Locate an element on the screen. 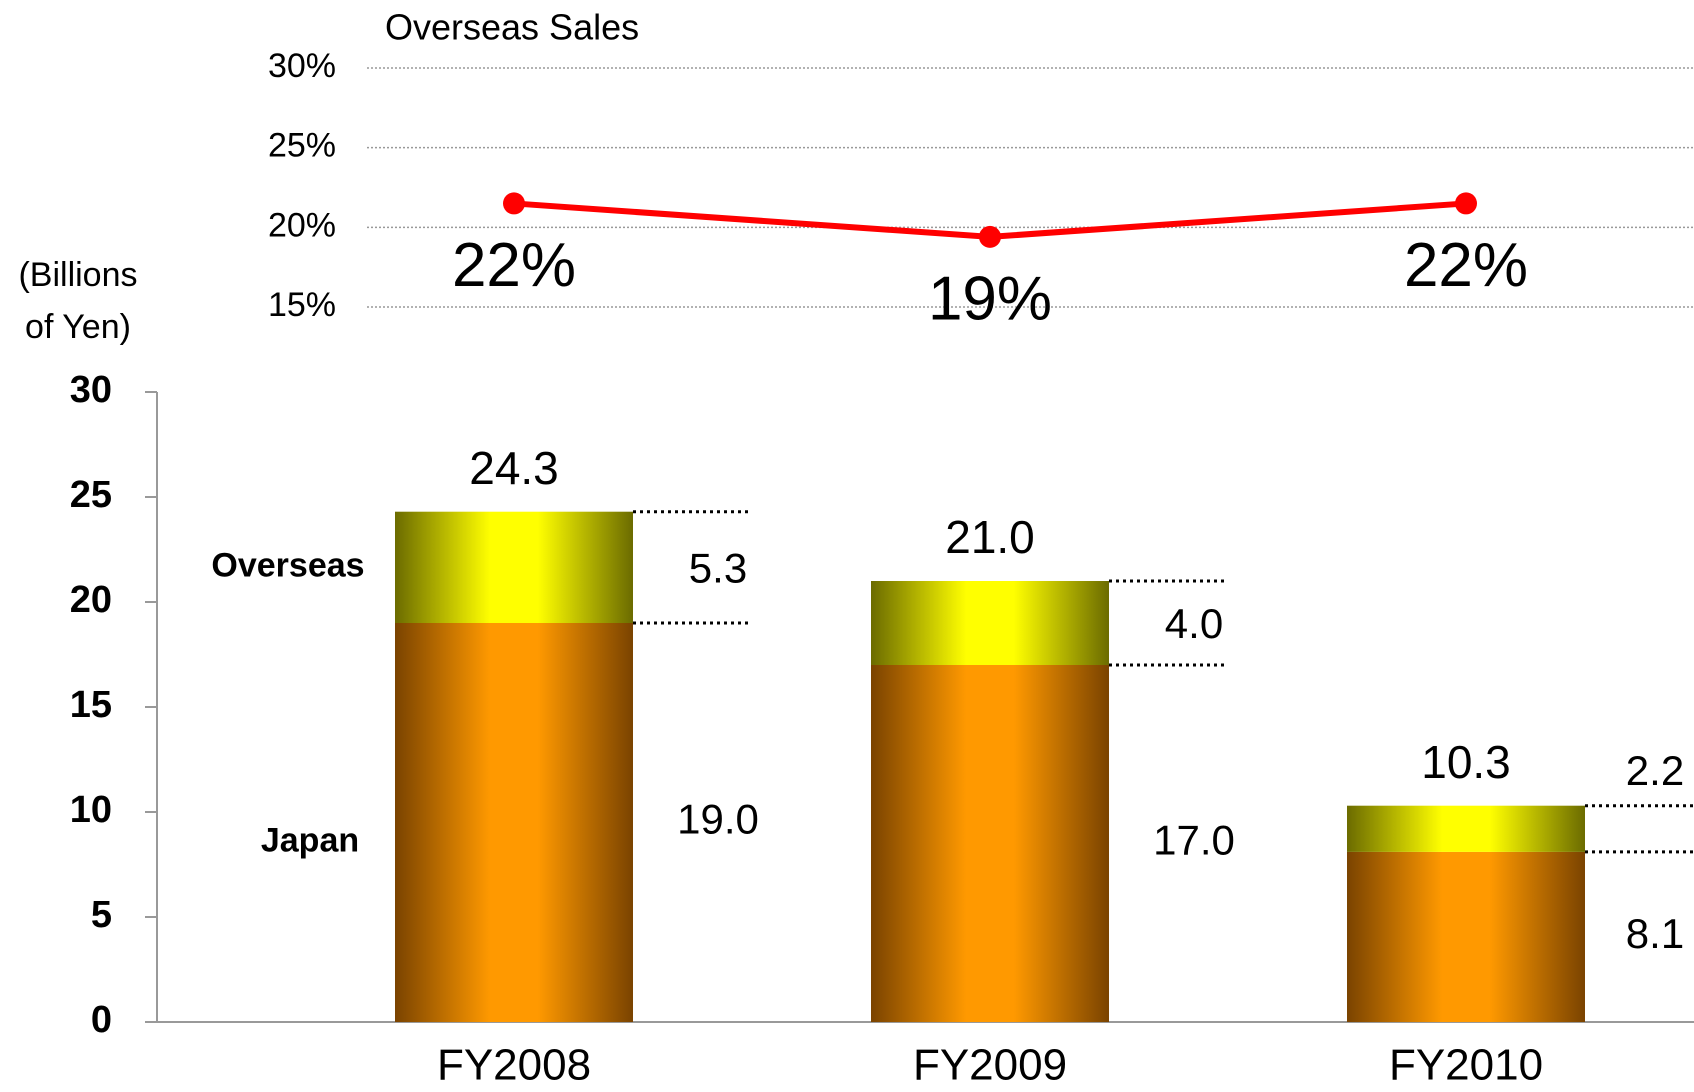 This screenshot has height=1092, width=1694. data-label: 19% is located at coordinates (990, 298).